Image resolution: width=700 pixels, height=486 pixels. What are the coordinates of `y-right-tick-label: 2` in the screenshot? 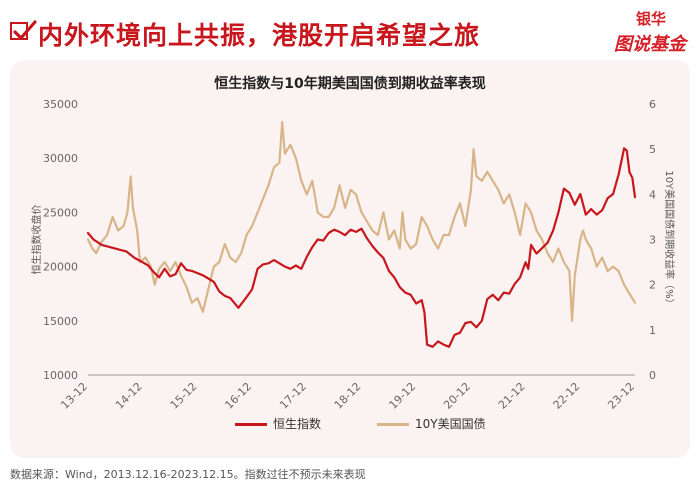 It's located at (652, 285).